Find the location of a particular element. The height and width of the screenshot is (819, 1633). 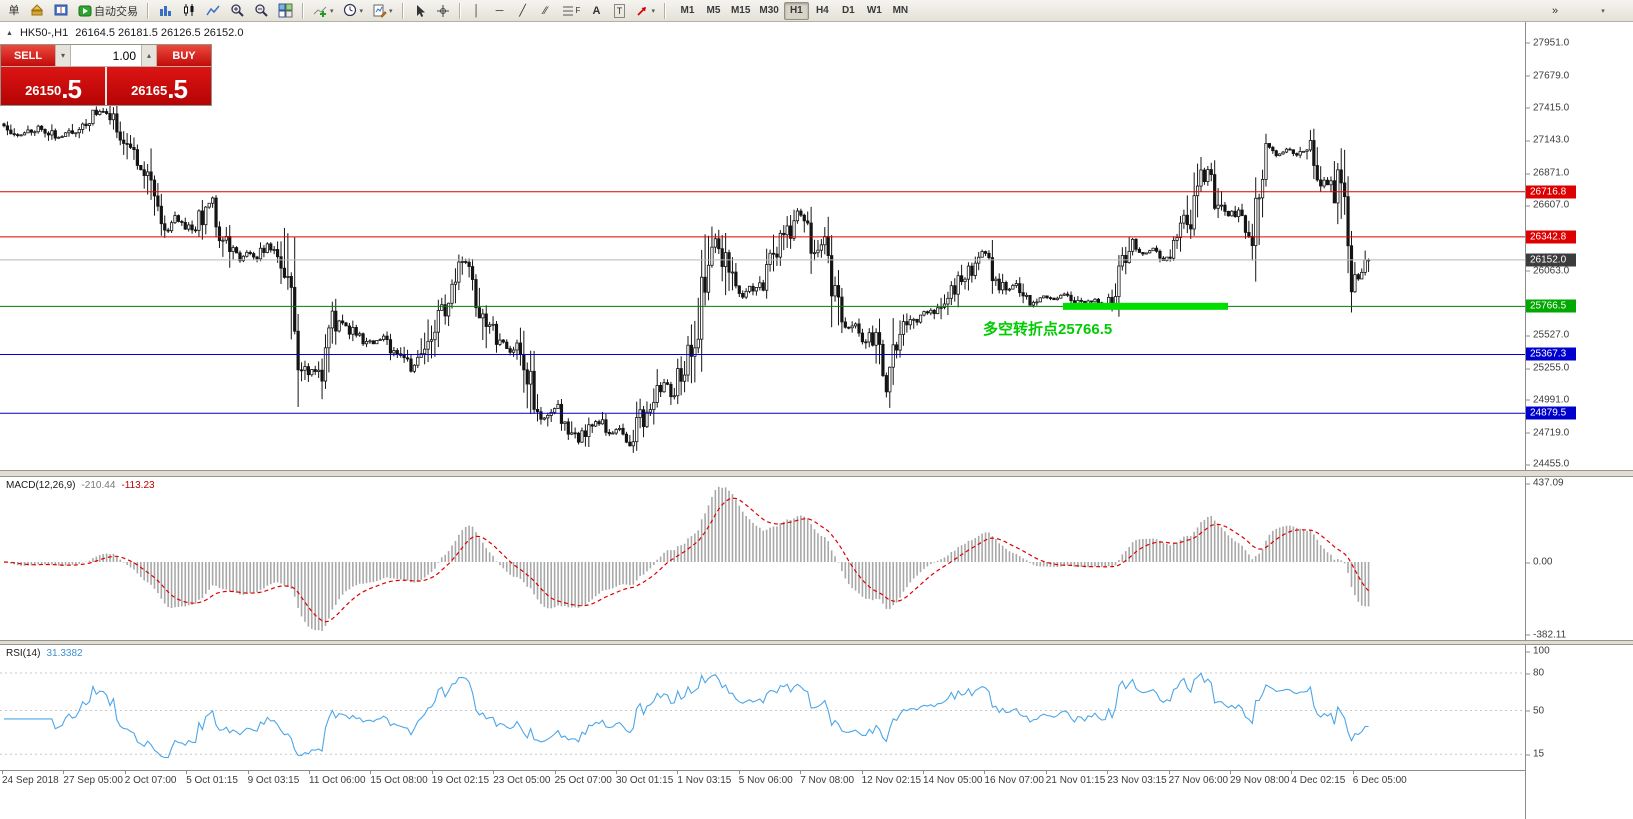

arrow-object-icon is located at coordinates (642, 11).